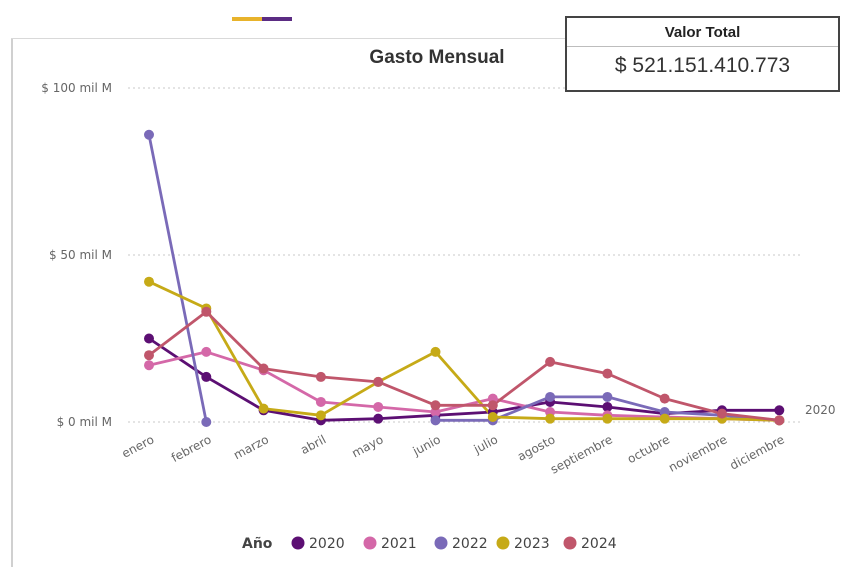 This screenshot has height=567, width=841. I want to click on x-tick-label: octubre, so click(648, 449).